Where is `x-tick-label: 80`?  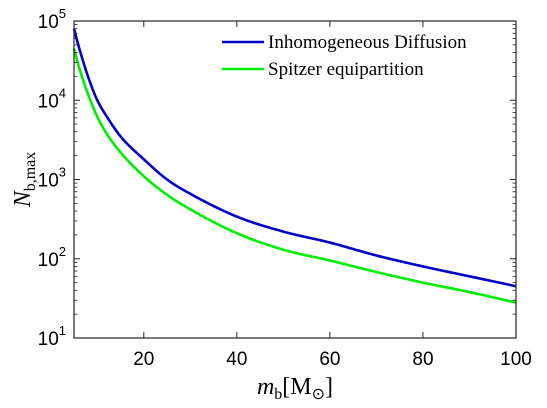
x-tick-label: 80 is located at coordinates (422, 359).